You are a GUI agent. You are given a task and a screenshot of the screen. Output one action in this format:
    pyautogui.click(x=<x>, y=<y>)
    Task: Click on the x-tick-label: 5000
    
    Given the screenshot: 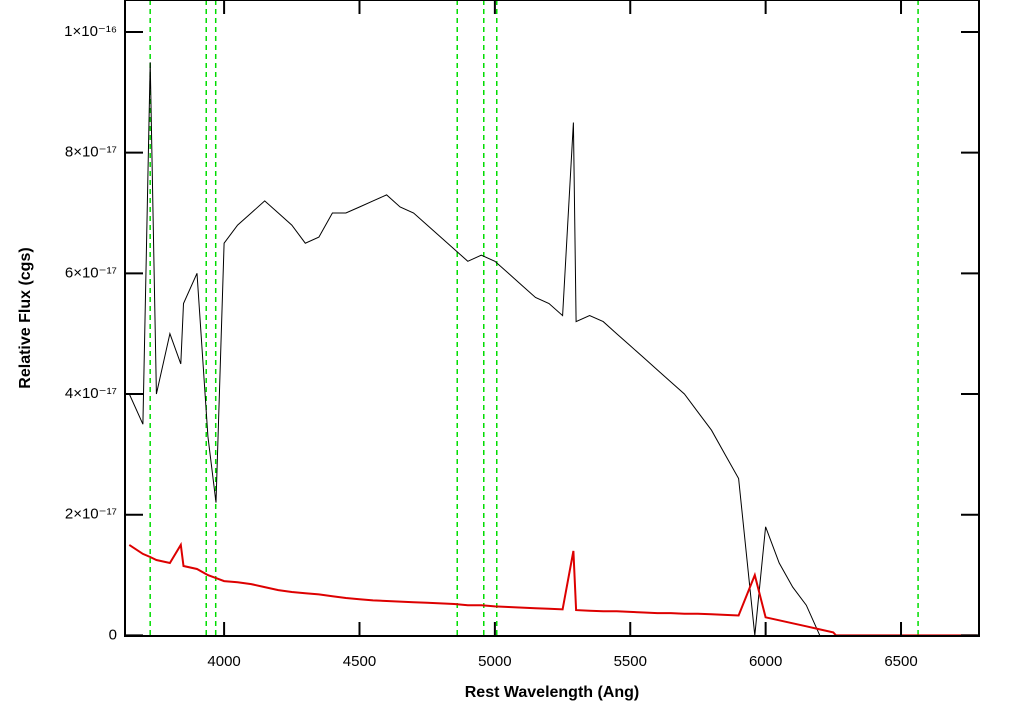 What is the action you would take?
    pyautogui.click(x=494, y=661)
    